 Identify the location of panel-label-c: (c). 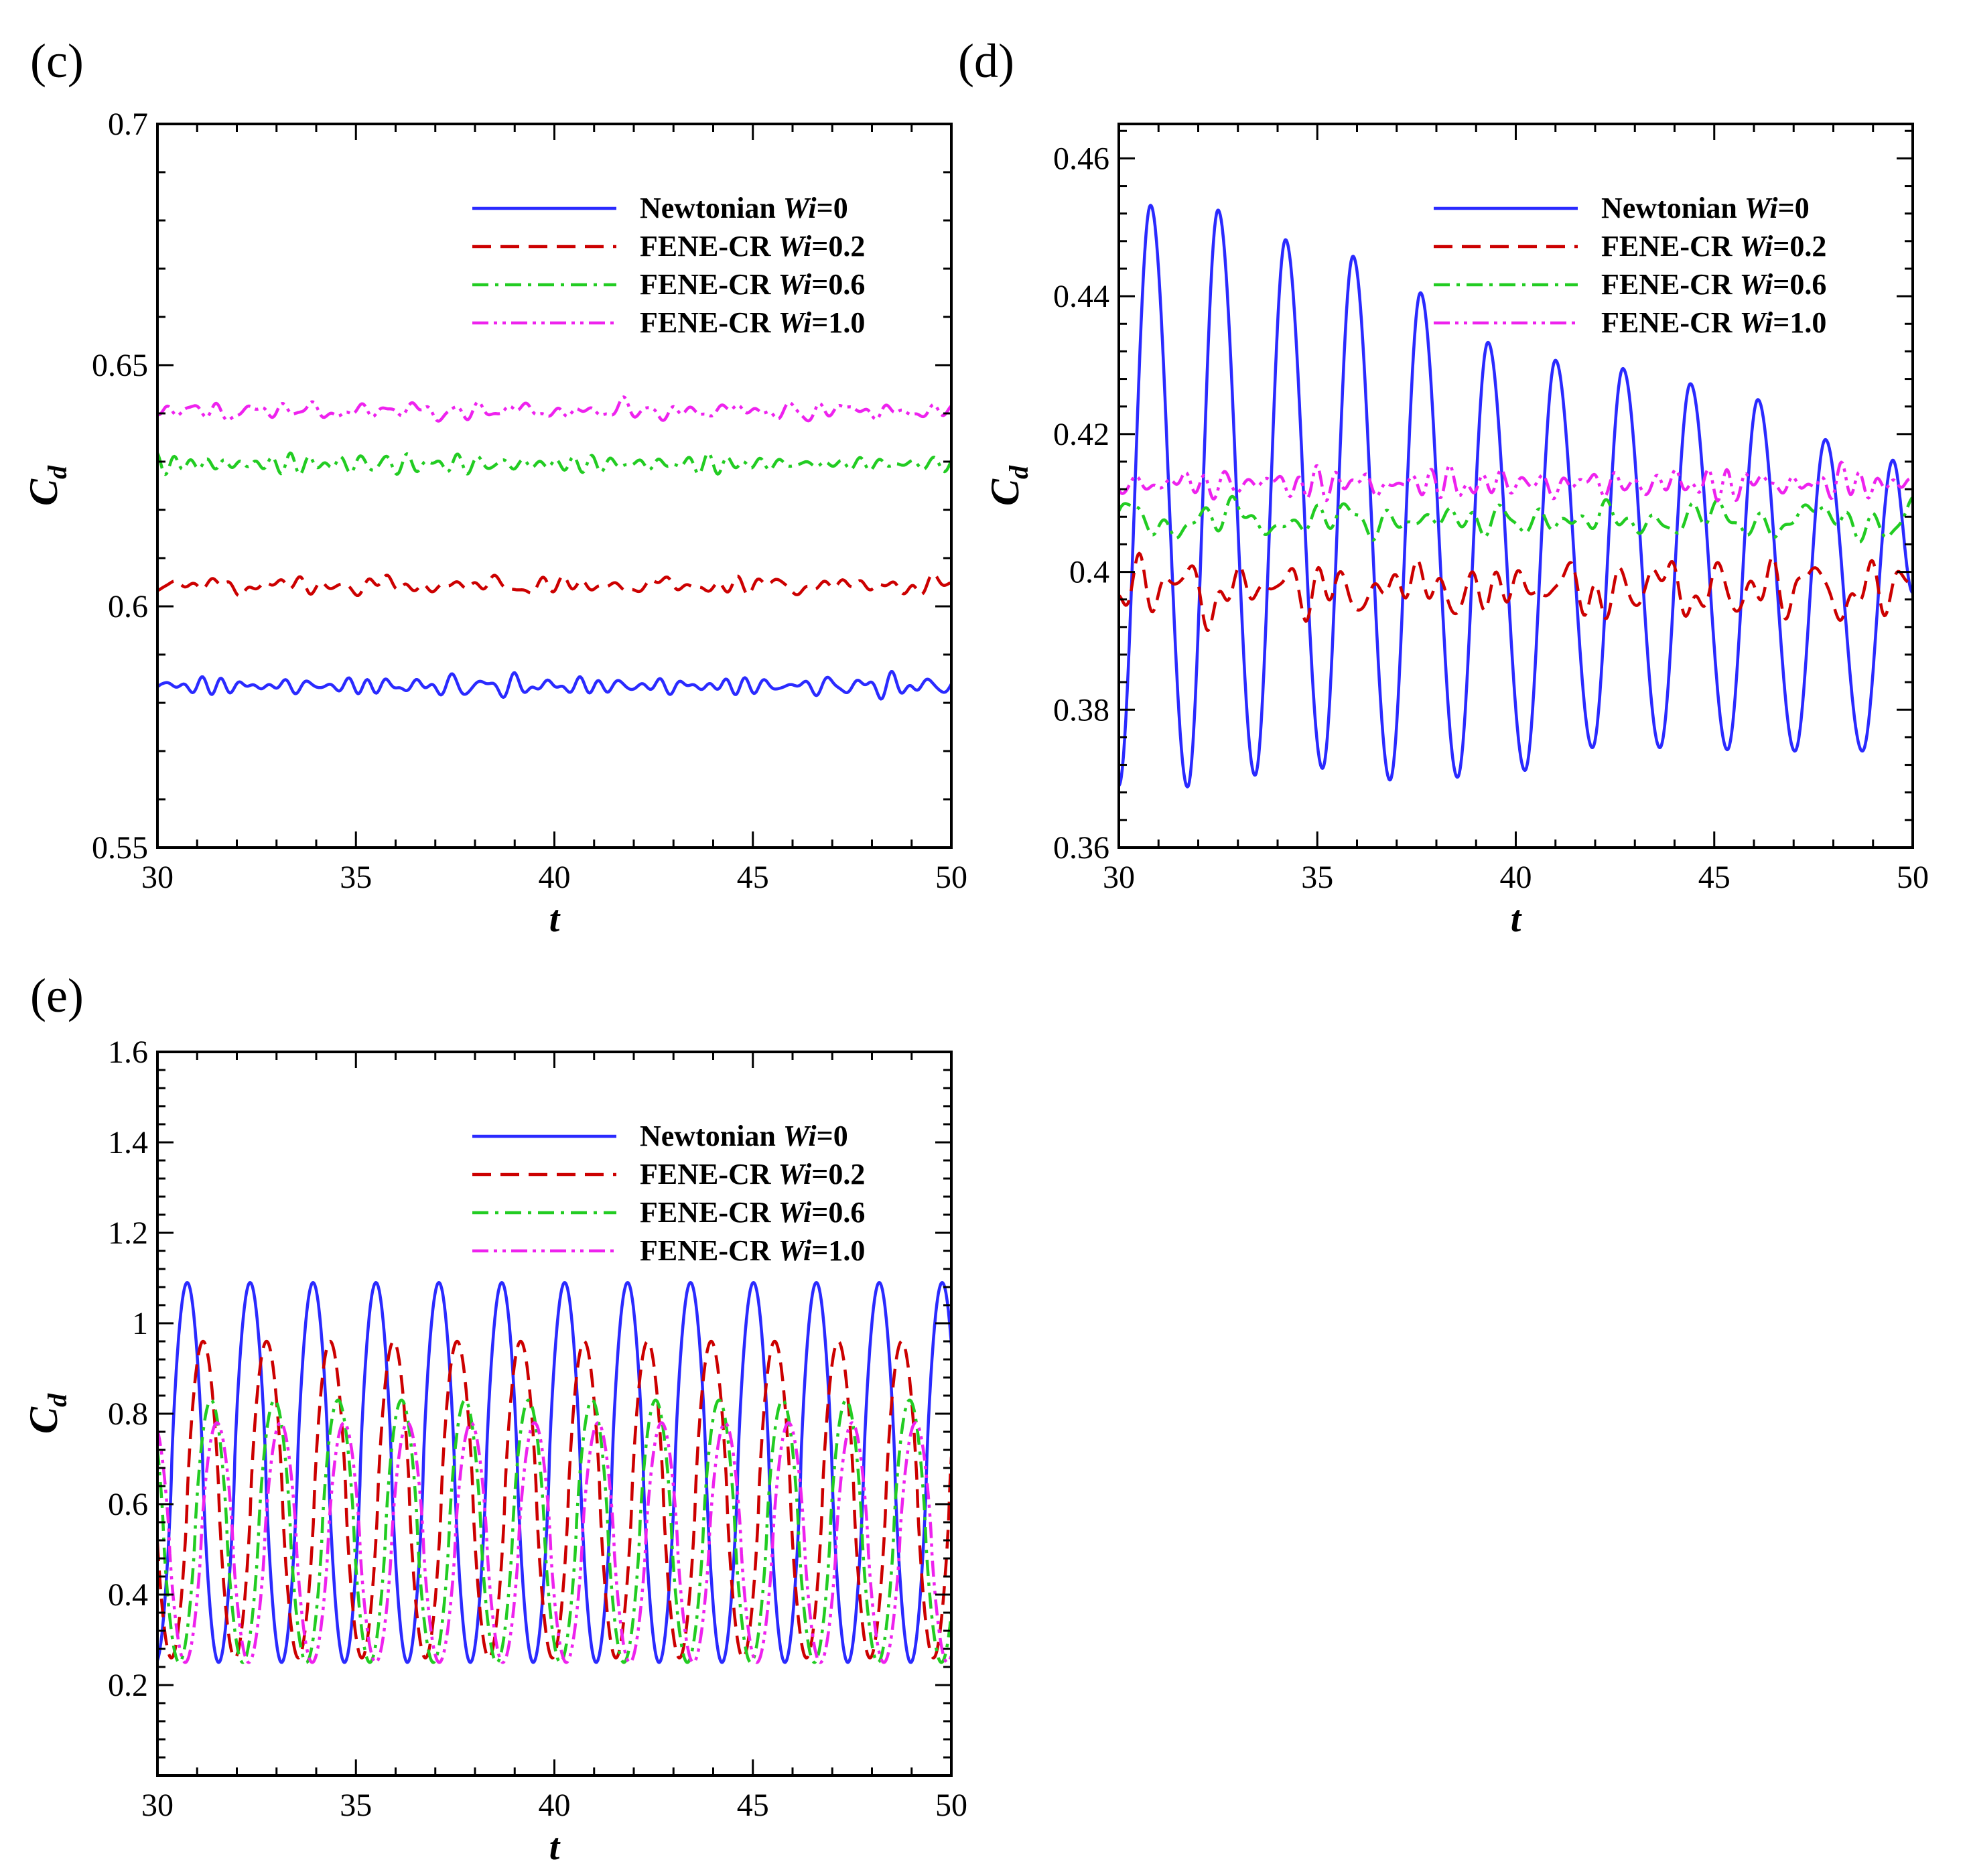
(57, 61).